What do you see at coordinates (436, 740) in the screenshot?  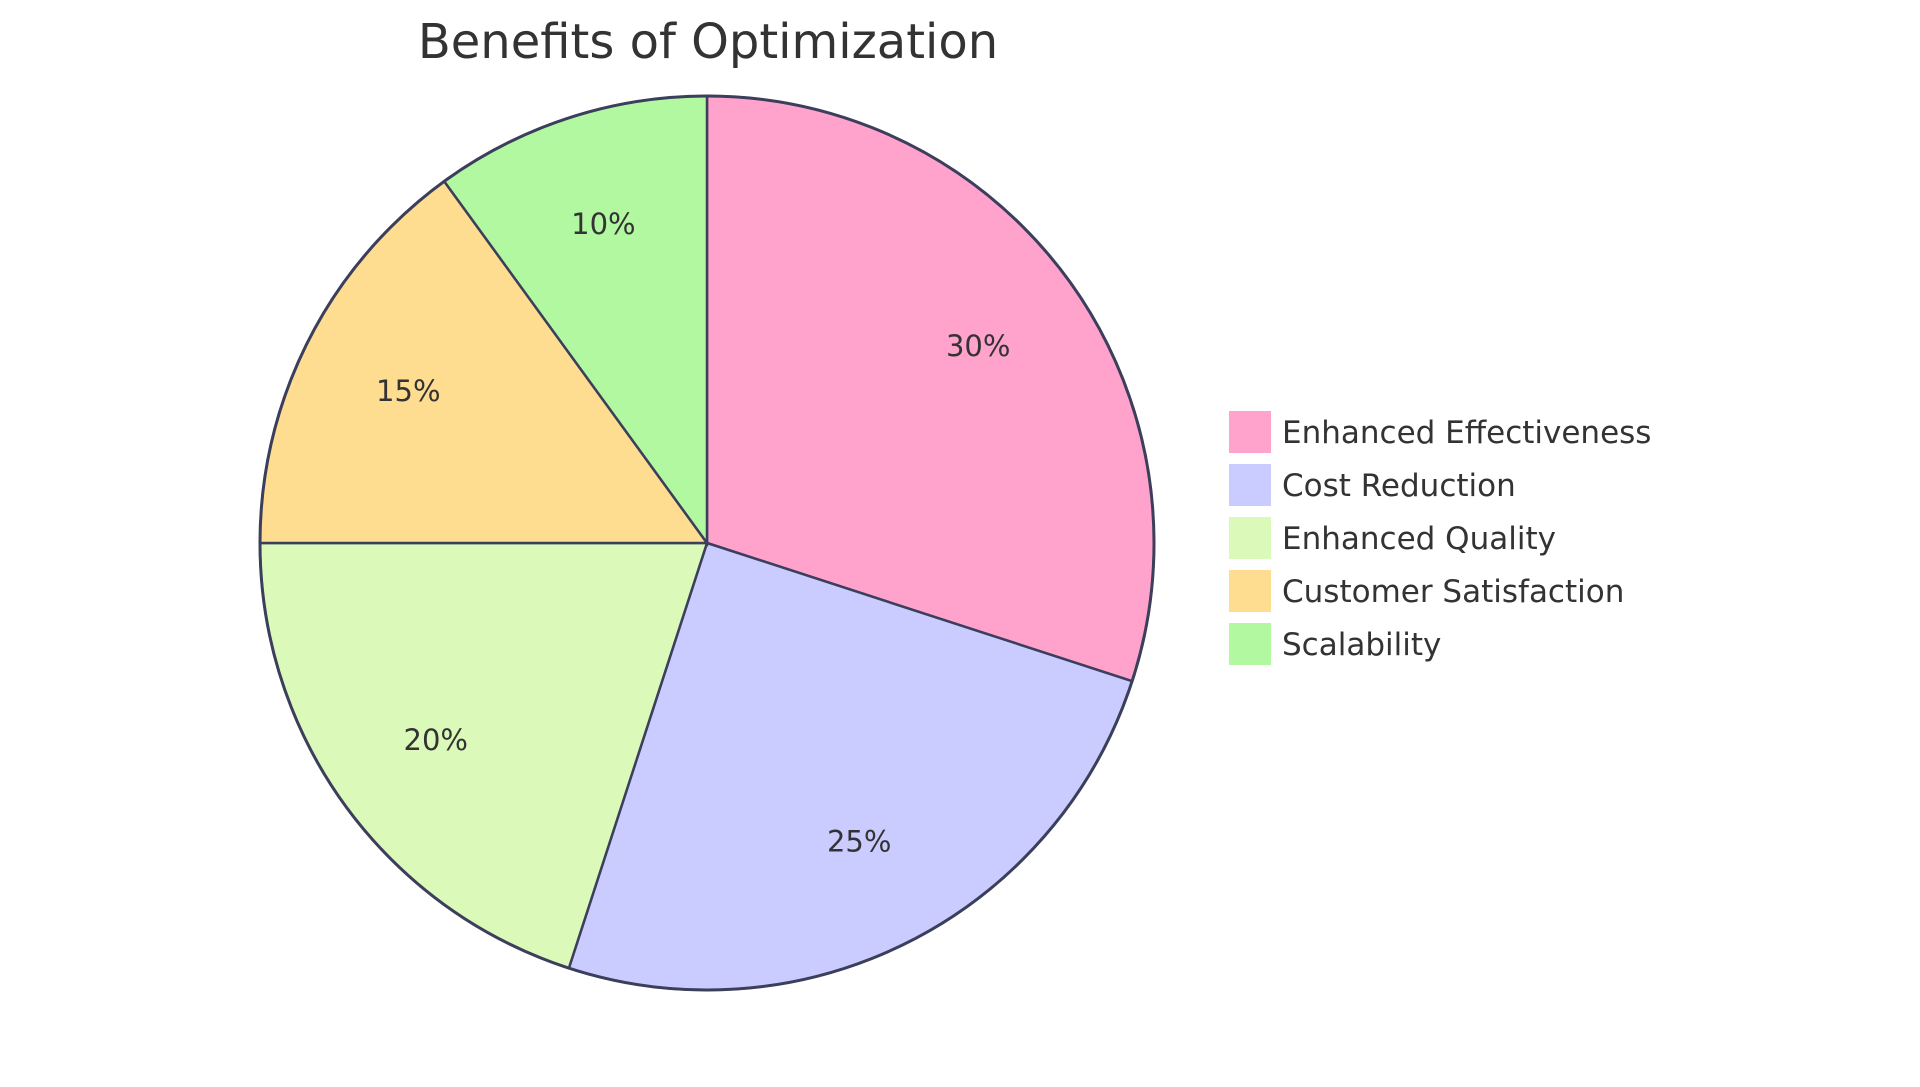 I see `slice-percent-label: 20%` at bounding box center [436, 740].